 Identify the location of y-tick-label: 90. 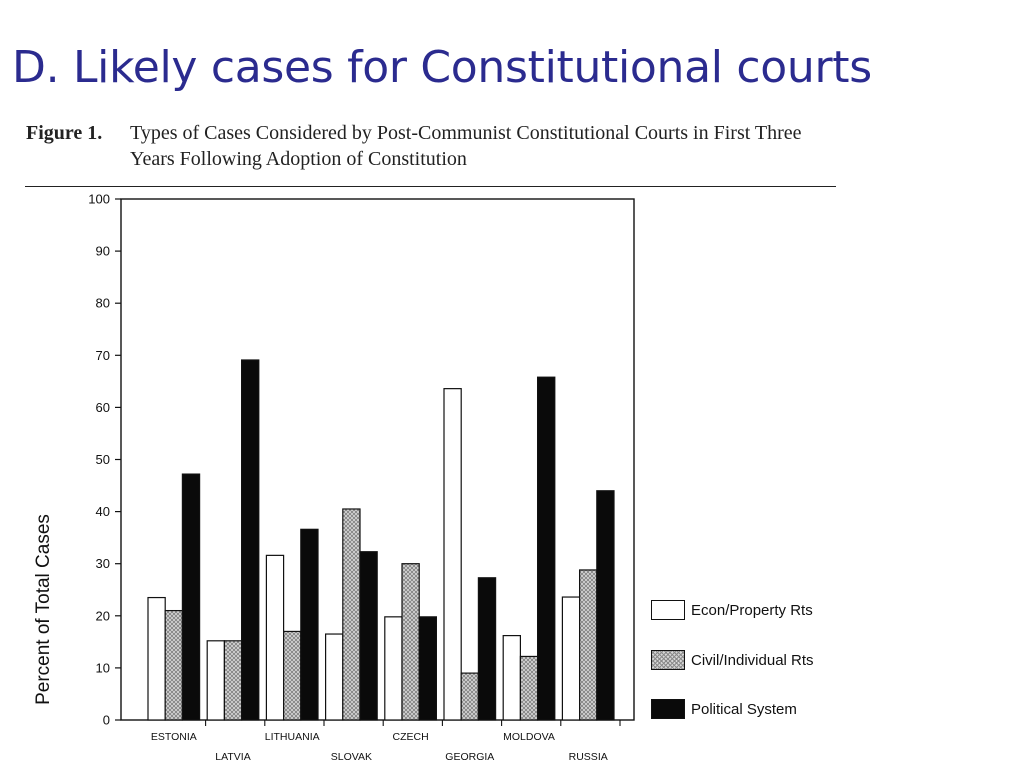
(103, 251).